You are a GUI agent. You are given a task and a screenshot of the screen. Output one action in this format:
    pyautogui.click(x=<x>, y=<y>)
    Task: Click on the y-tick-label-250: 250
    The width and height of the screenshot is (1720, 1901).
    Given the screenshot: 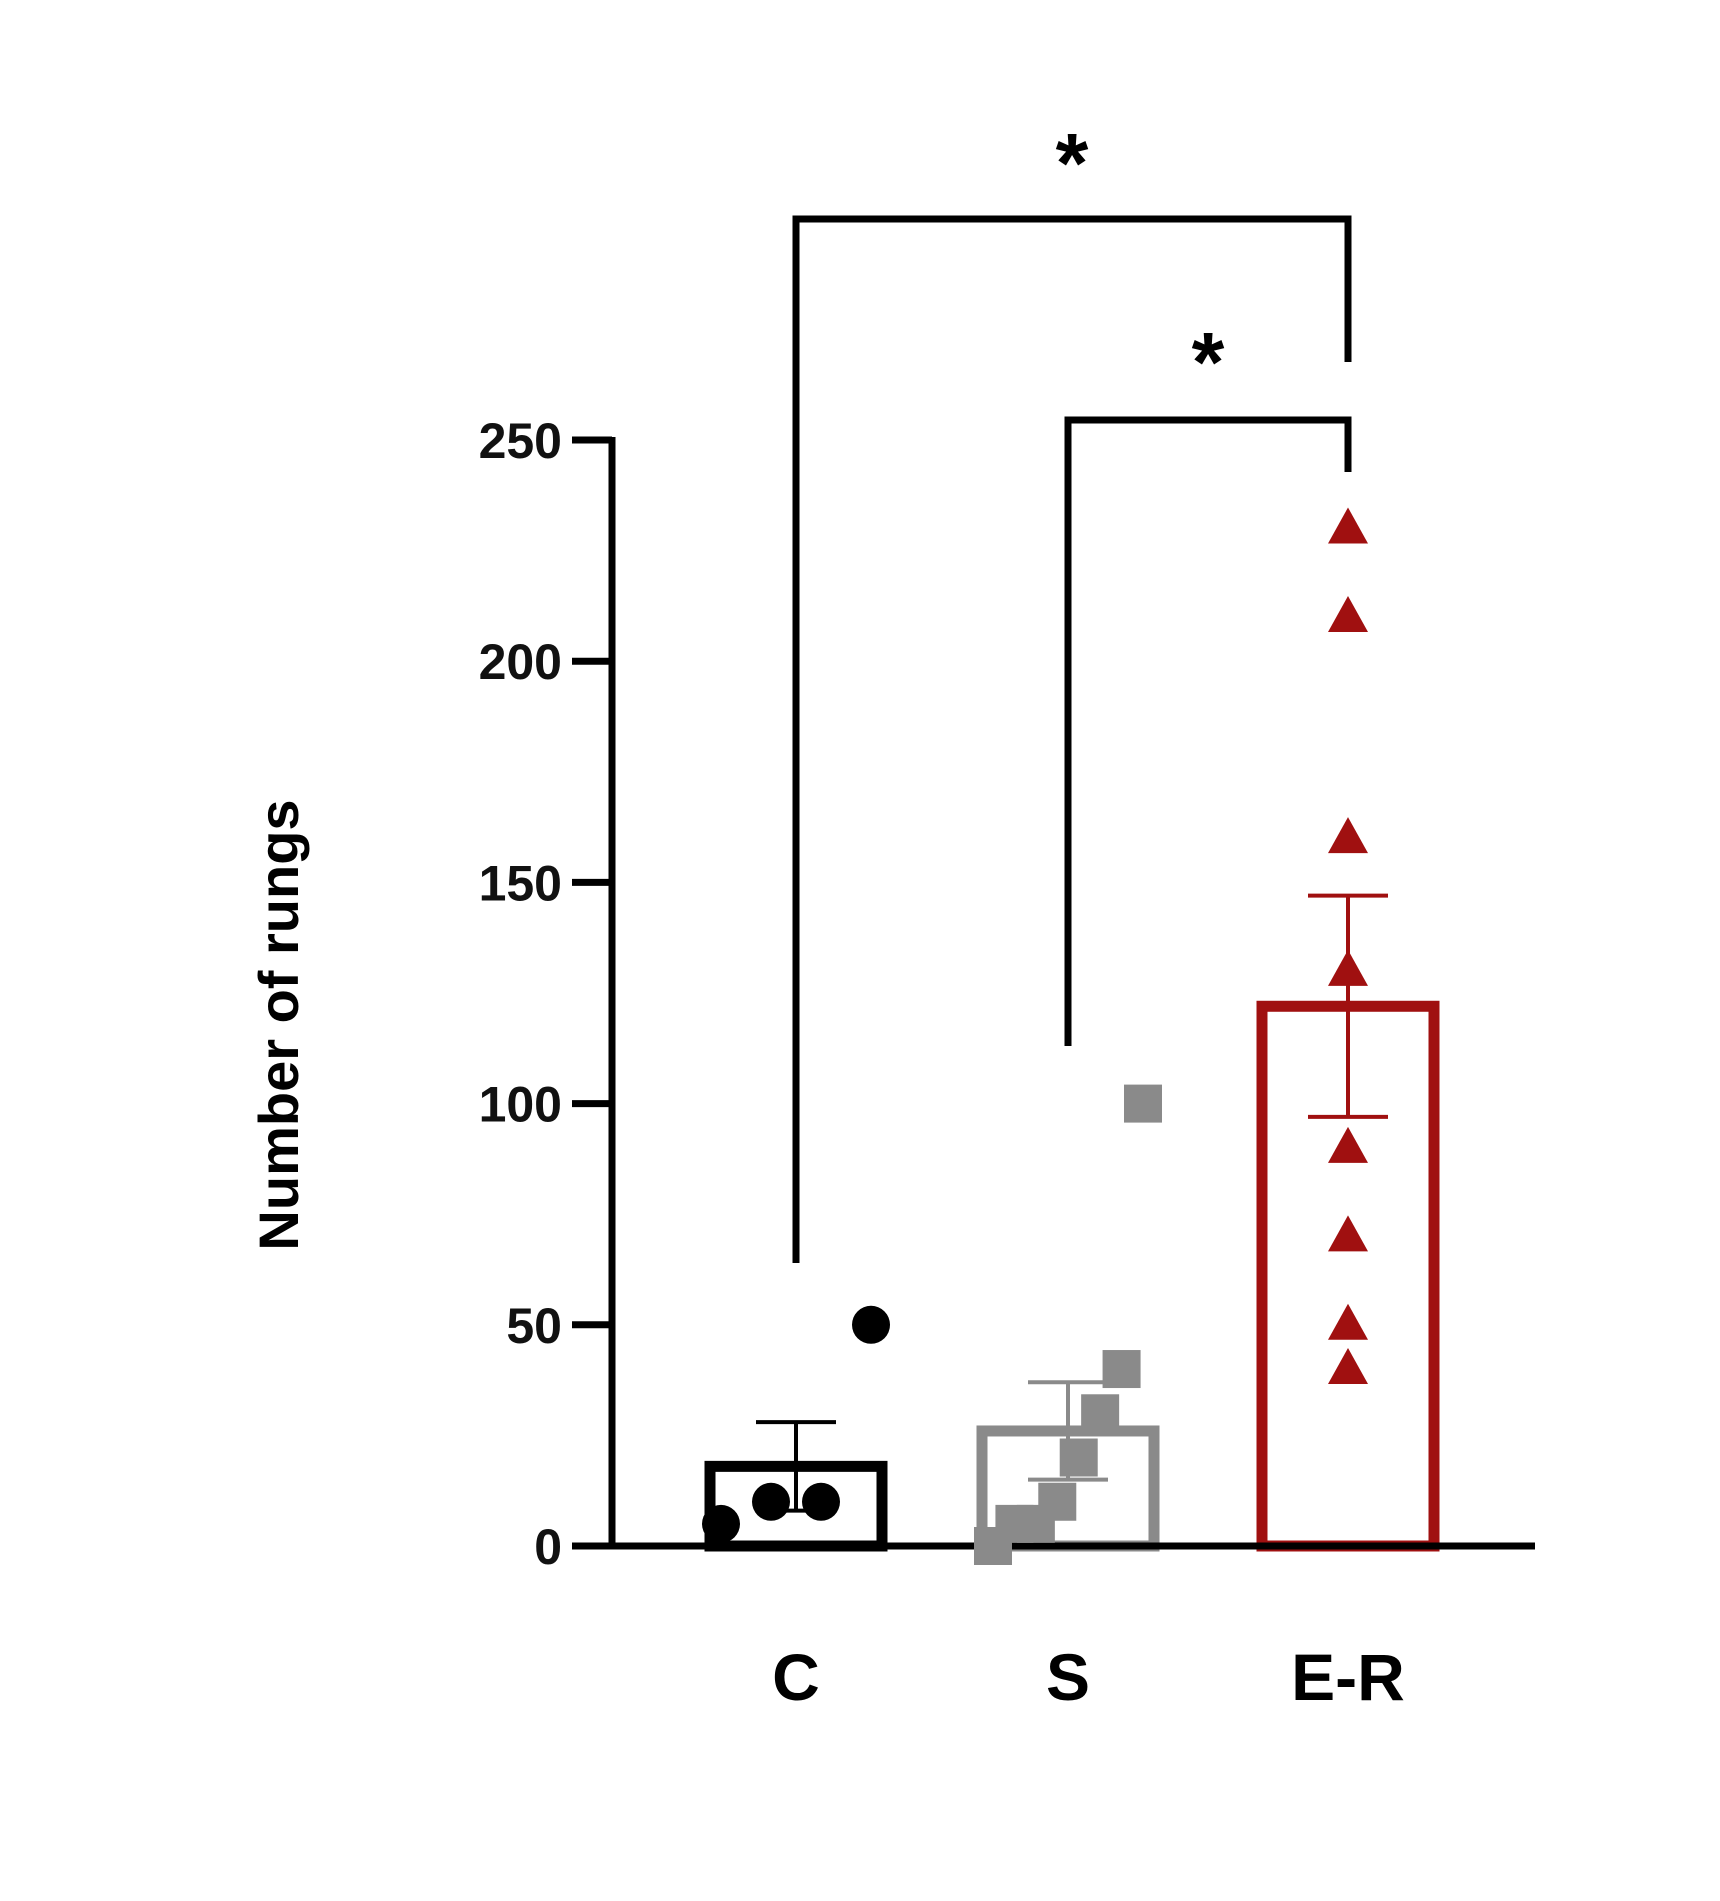 What is the action you would take?
    pyautogui.click(x=520, y=441)
    